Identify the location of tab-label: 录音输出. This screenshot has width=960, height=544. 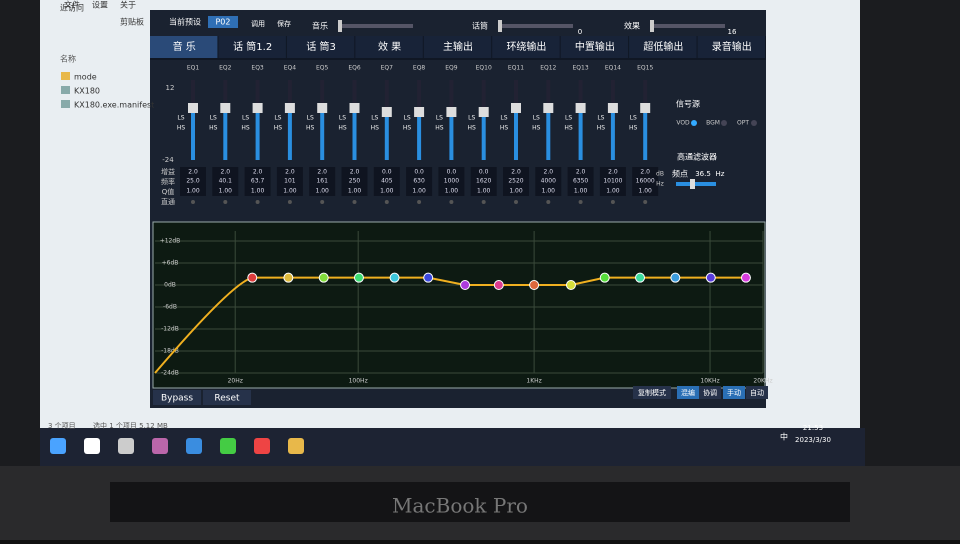
(732, 46).